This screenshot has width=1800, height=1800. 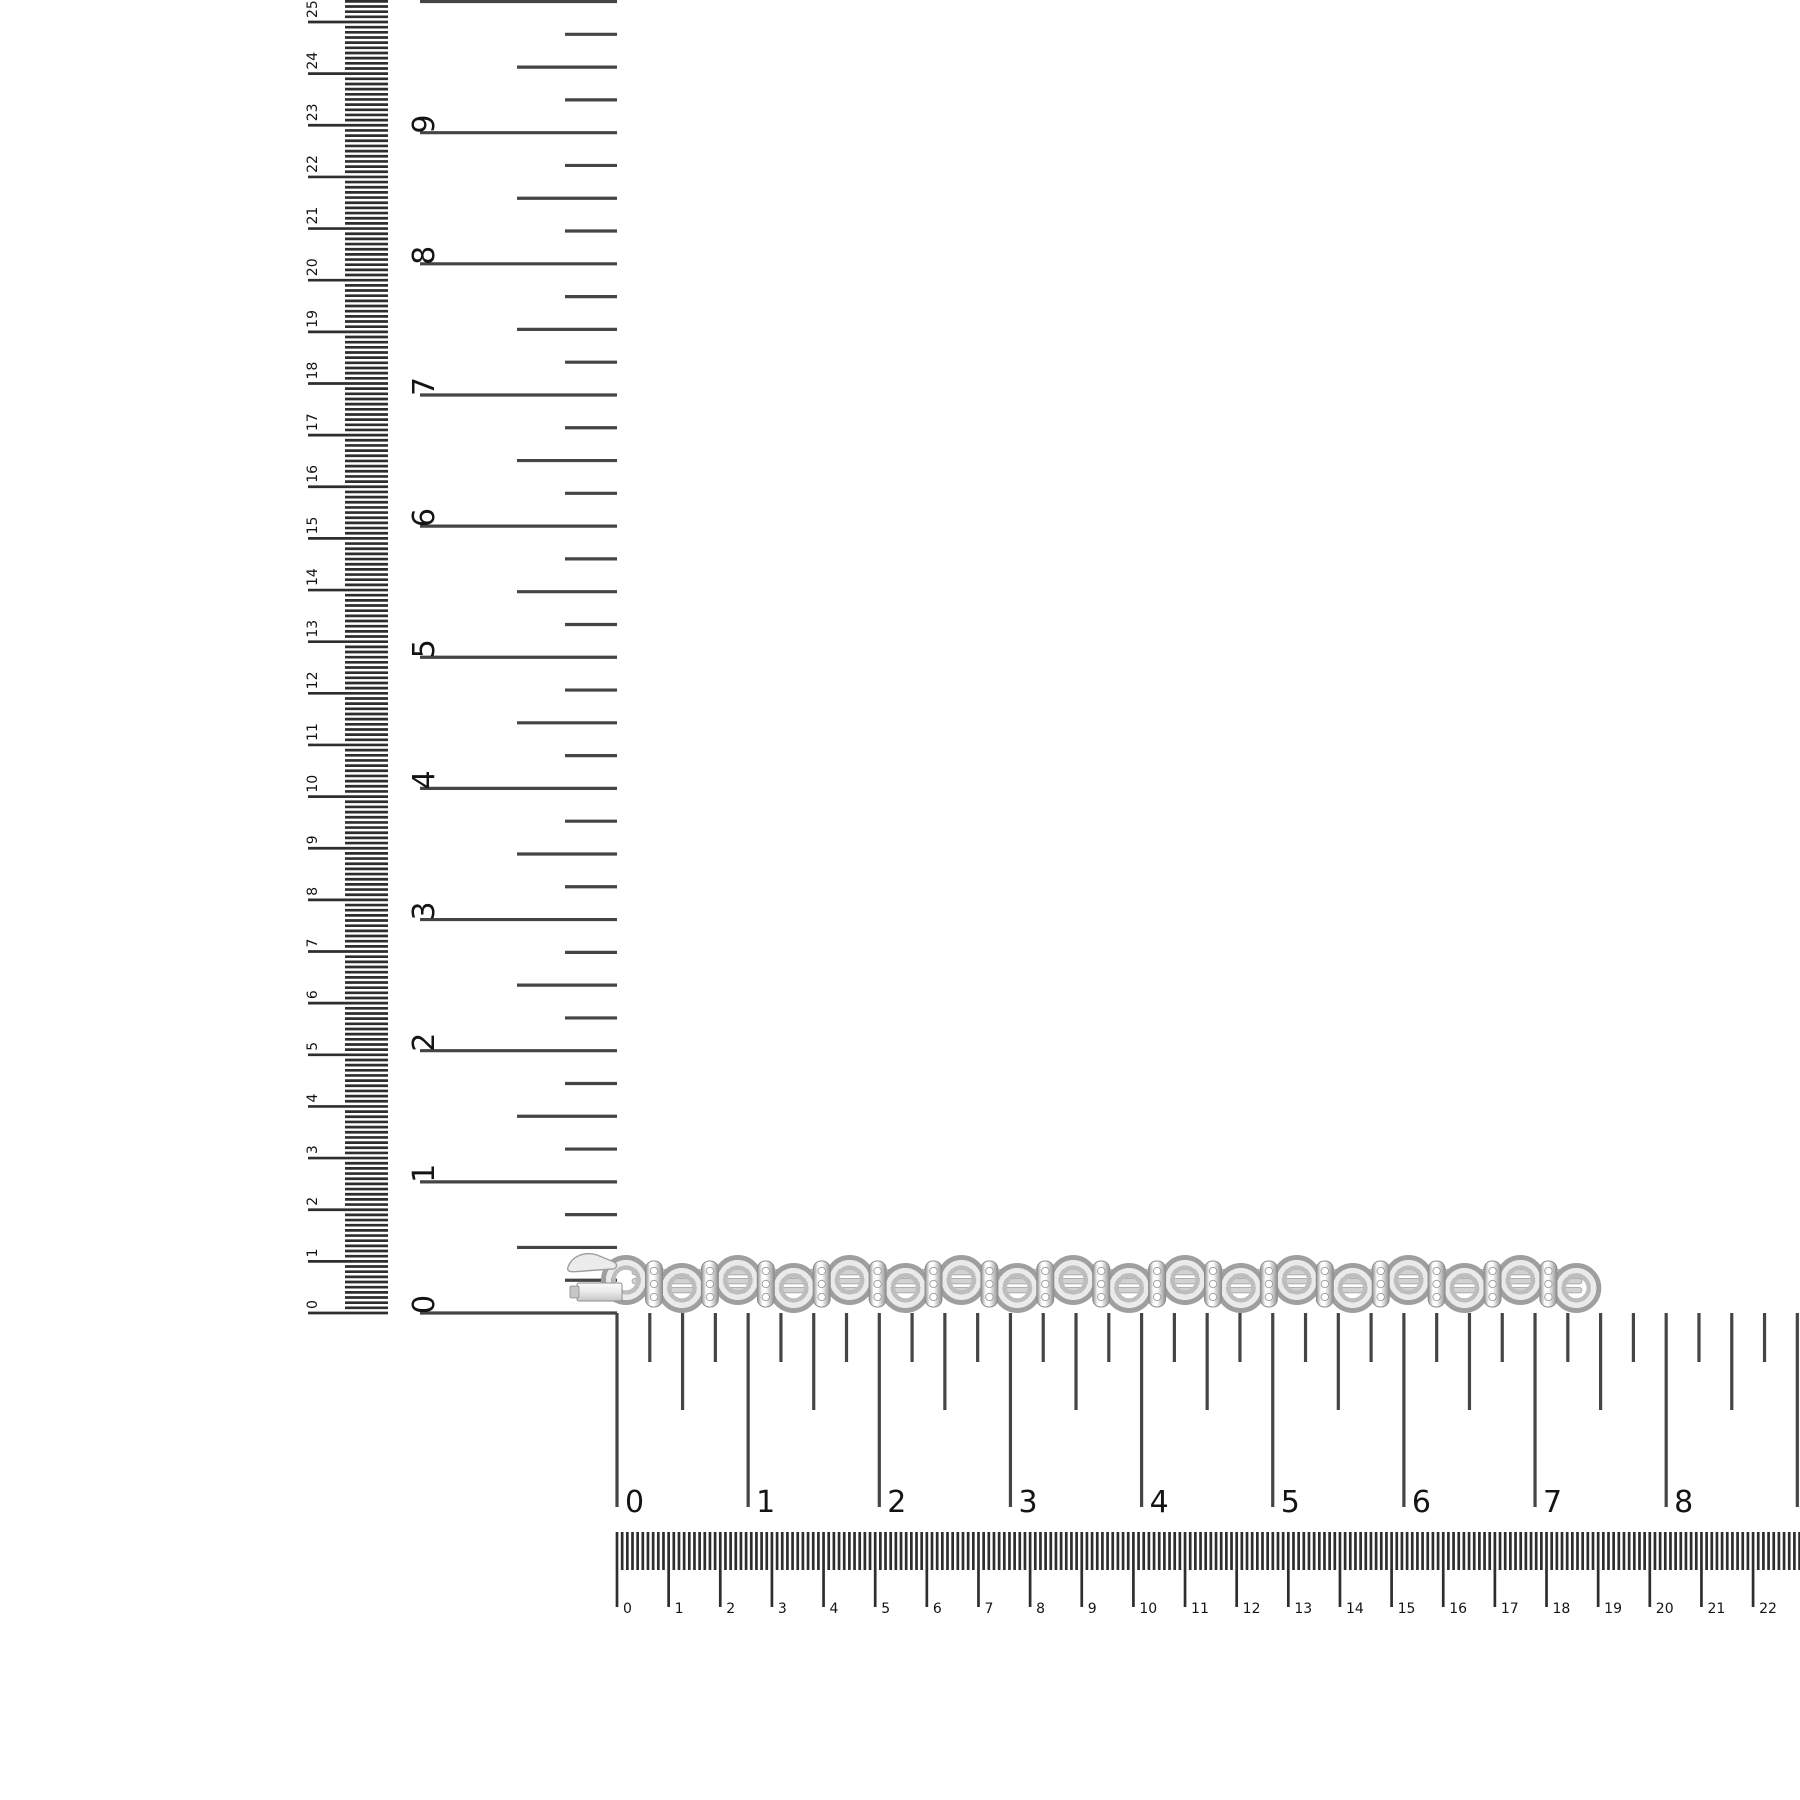 I want to click on clasp-push-tab, so click(x=574, y=1292).